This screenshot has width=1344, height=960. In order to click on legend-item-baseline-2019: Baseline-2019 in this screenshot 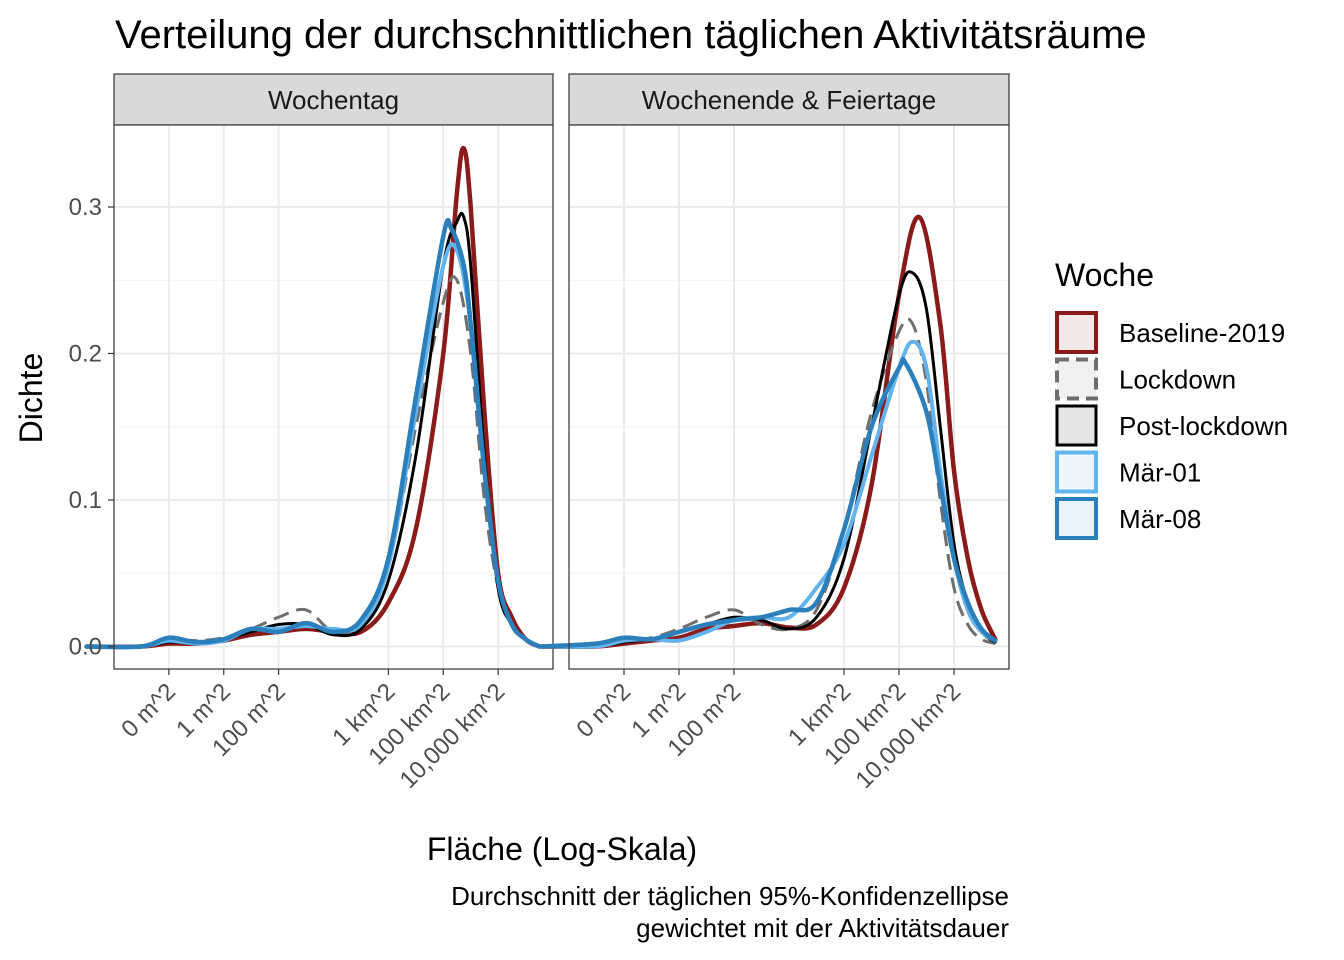, I will do `click(1170, 332)`.